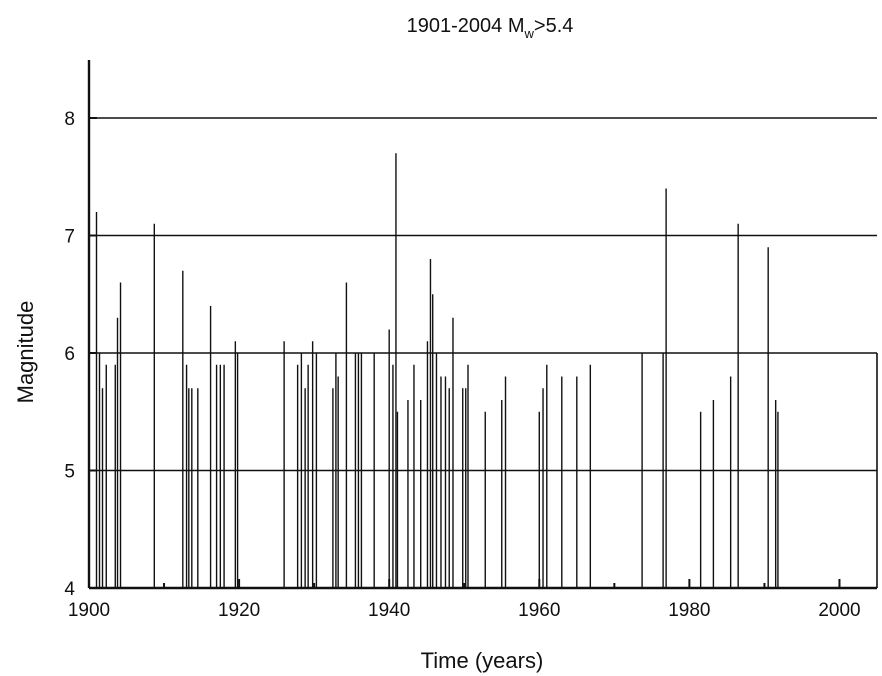 This screenshot has height=676, width=882. I want to click on x-tick-label: 2000, so click(839, 610).